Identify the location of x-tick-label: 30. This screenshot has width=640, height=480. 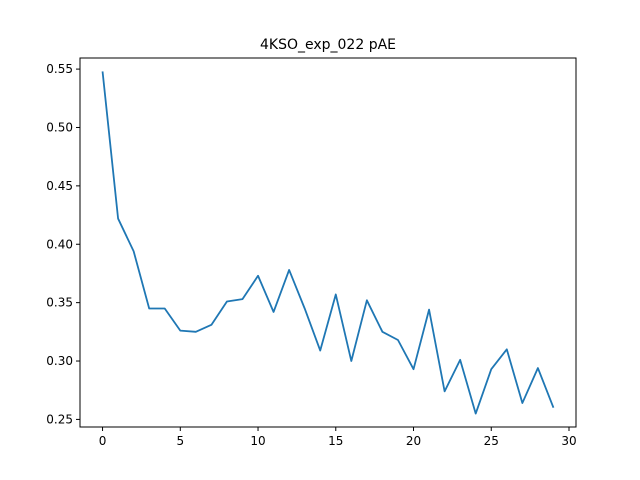
(568, 441).